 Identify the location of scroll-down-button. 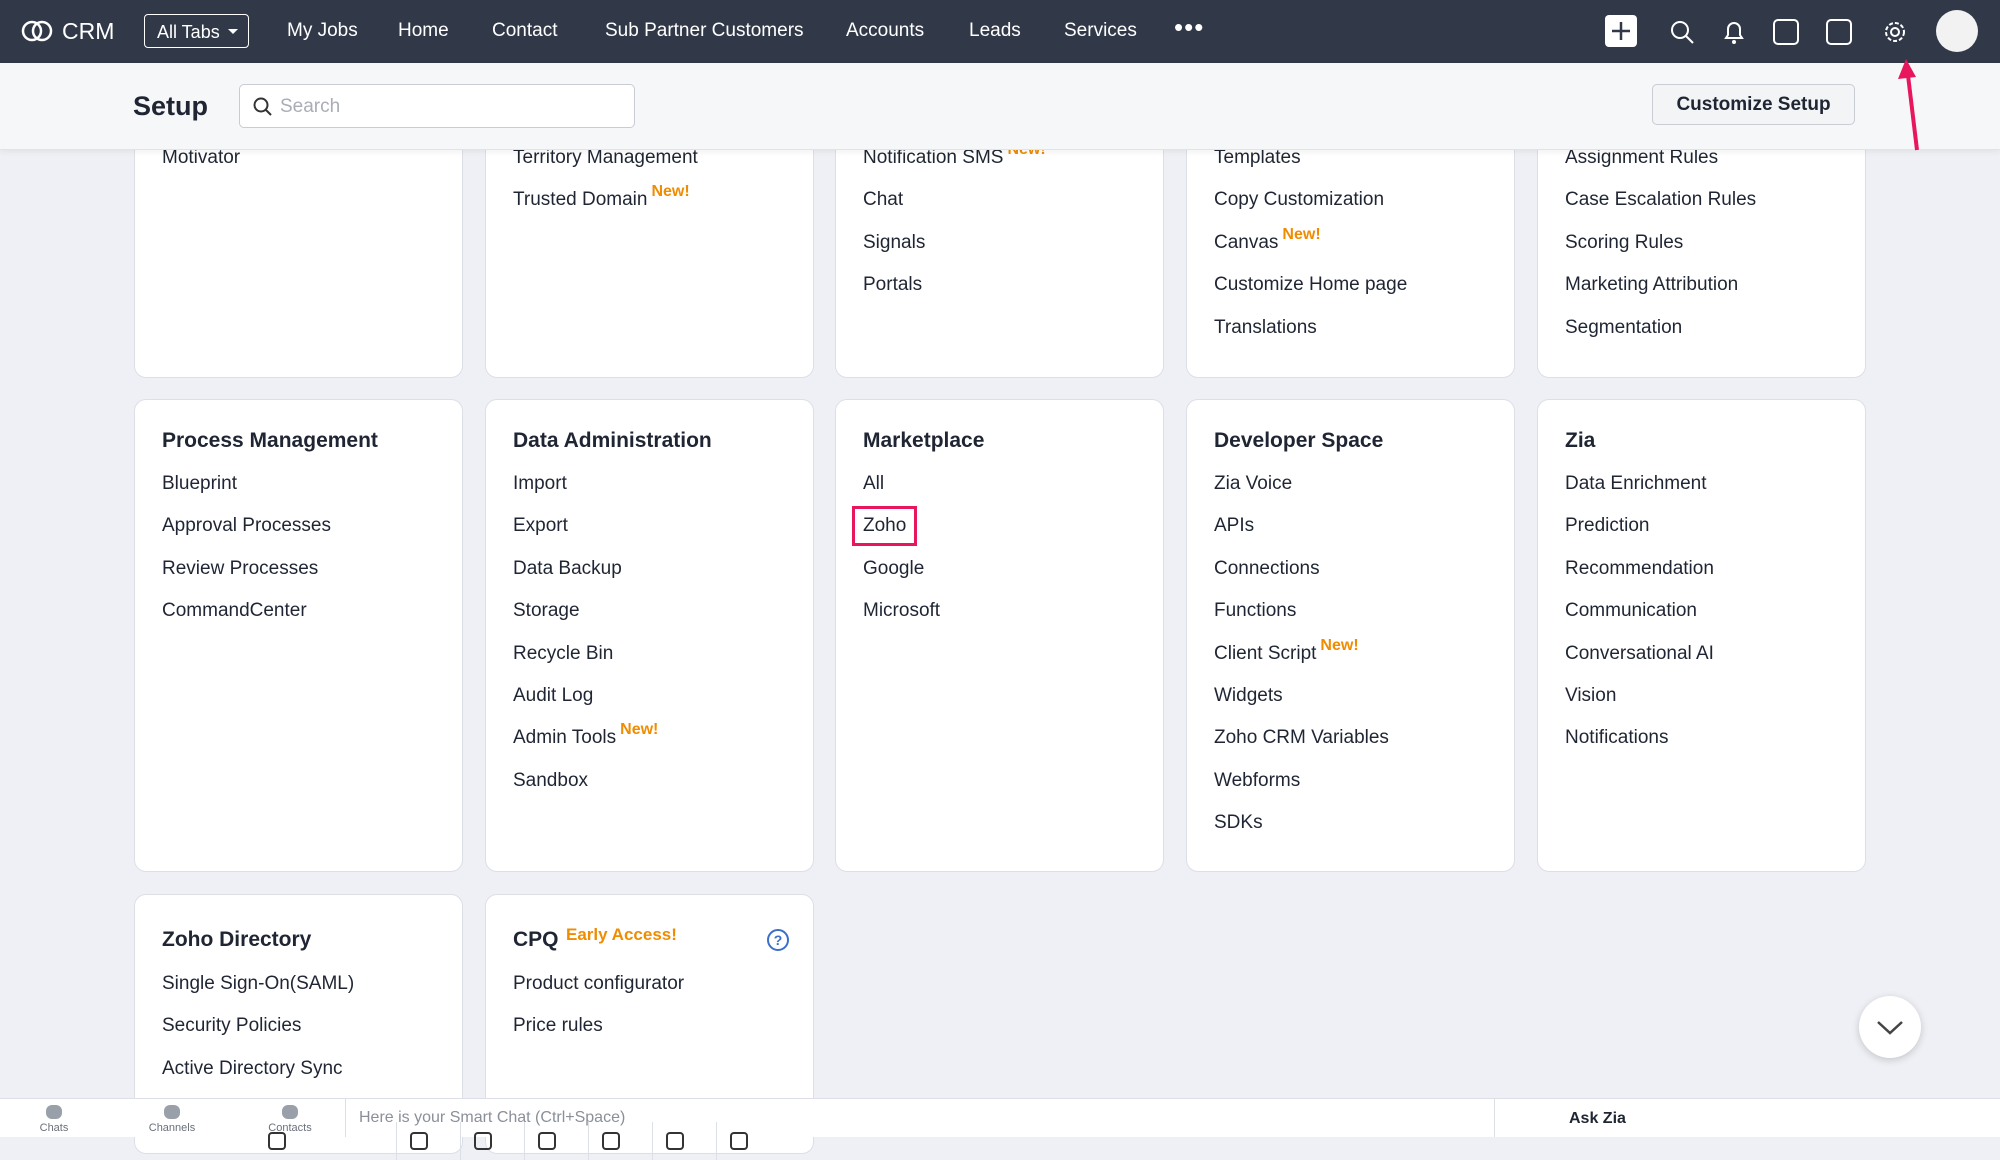
(1890, 1027).